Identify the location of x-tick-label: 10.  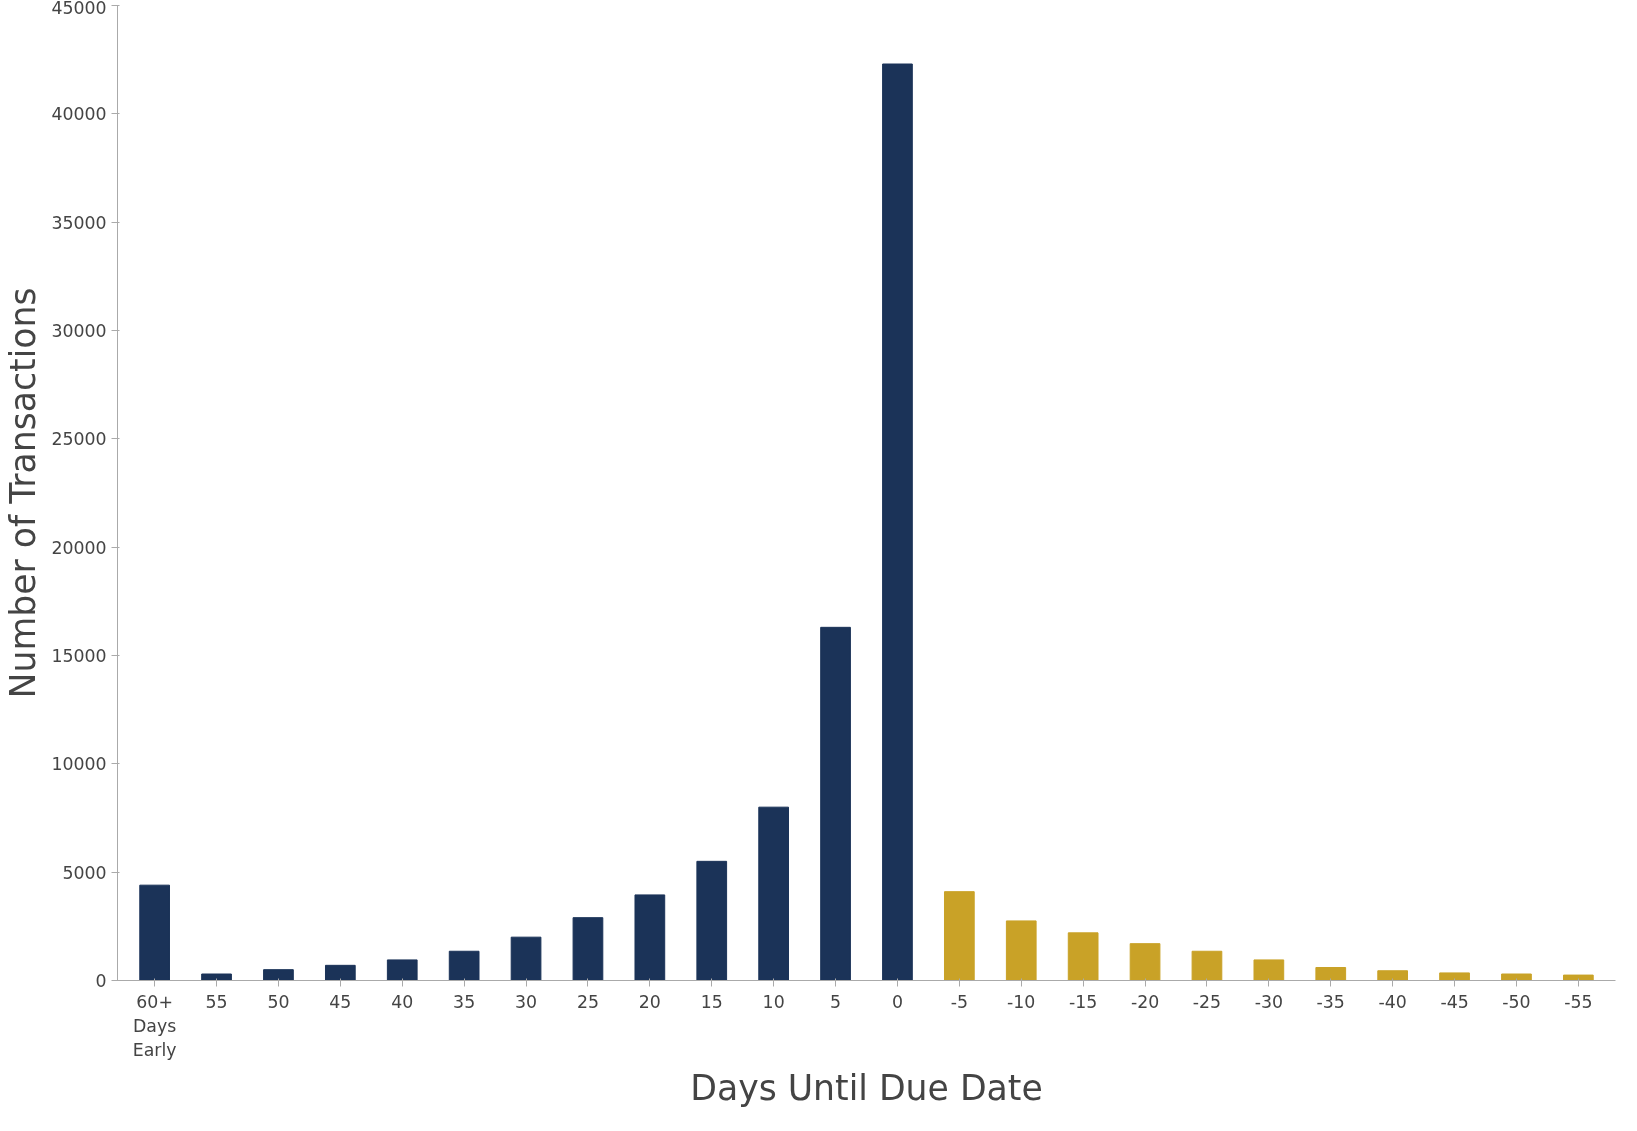
(773, 1001).